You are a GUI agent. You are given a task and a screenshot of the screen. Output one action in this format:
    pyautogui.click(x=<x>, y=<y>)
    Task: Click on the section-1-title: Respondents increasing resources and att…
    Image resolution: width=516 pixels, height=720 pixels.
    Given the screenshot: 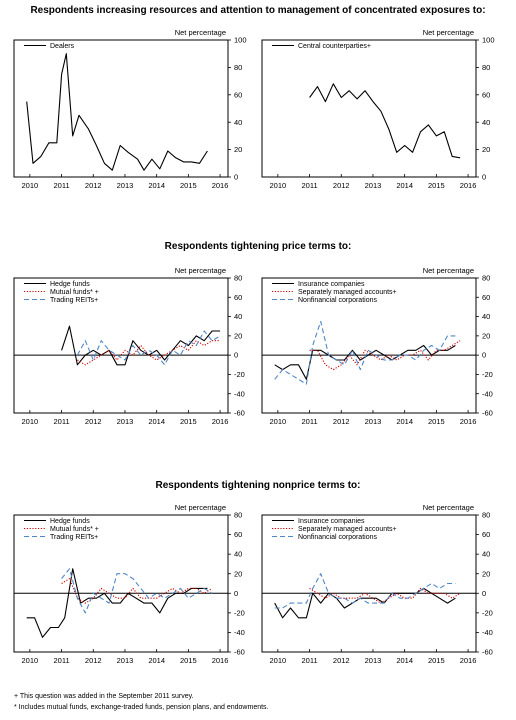 What is the action you would take?
    pyautogui.click(x=257, y=10)
    